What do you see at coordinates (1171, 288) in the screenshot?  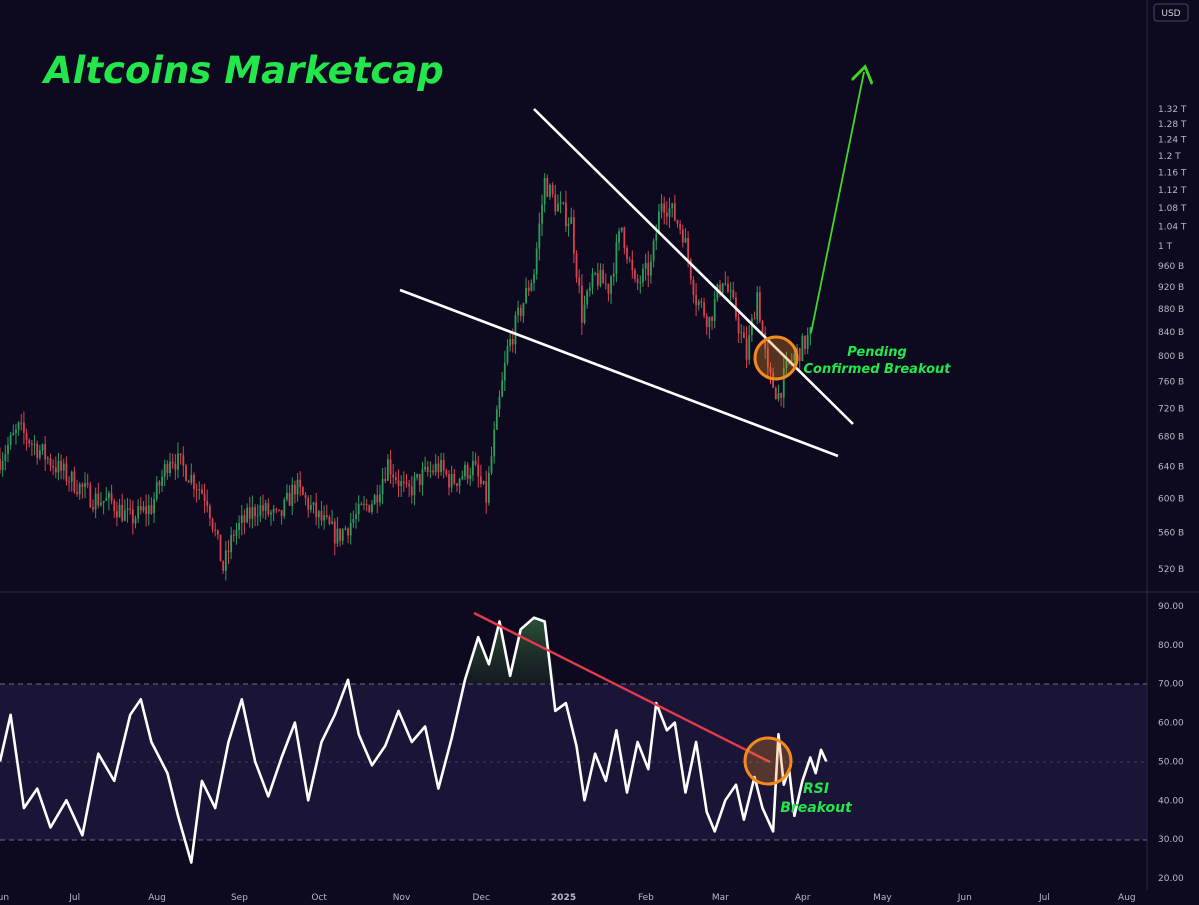 I see `price-tick-label: 920 B` at bounding box center [1171, 288].